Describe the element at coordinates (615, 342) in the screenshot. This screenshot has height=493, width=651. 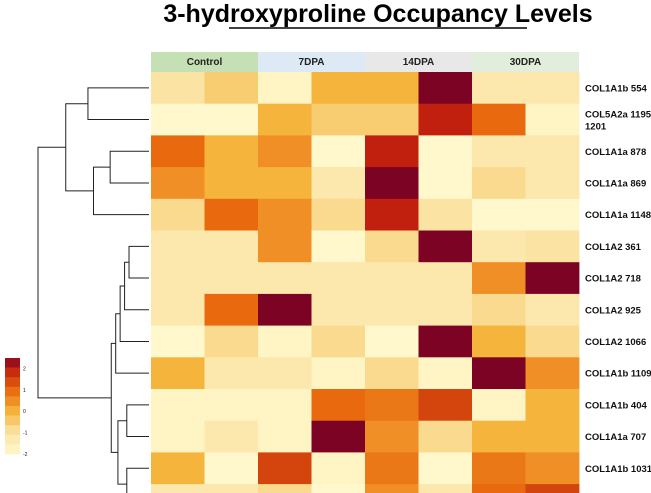
I see `row-label: COL1A2 1066` at that location.